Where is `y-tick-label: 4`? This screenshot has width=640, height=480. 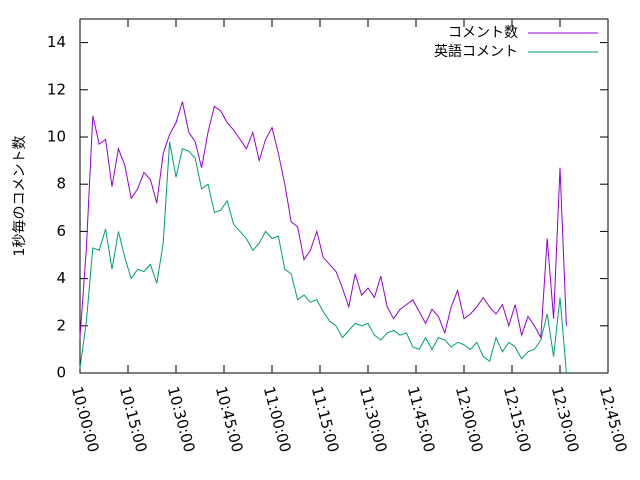
y-tick-label: 4 is located at coordinates (61, 278).